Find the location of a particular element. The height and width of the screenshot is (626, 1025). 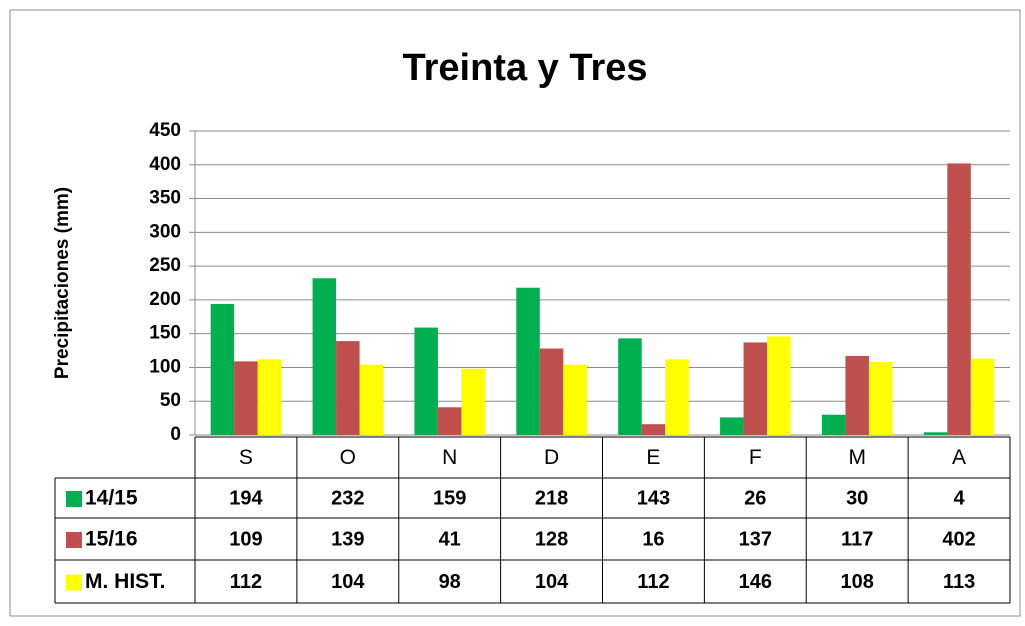

x-tick-label: E is located at coordinates (653, 457).